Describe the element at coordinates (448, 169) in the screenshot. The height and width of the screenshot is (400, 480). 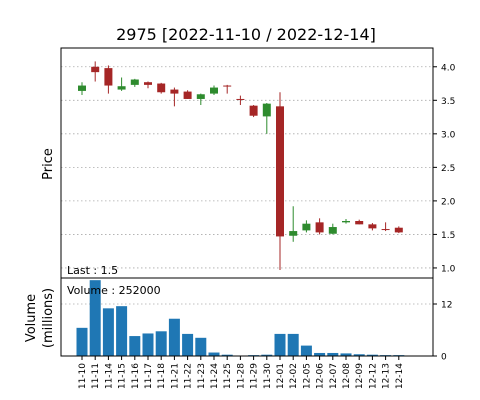
I see `price-tick-label: 2.5` at that location.